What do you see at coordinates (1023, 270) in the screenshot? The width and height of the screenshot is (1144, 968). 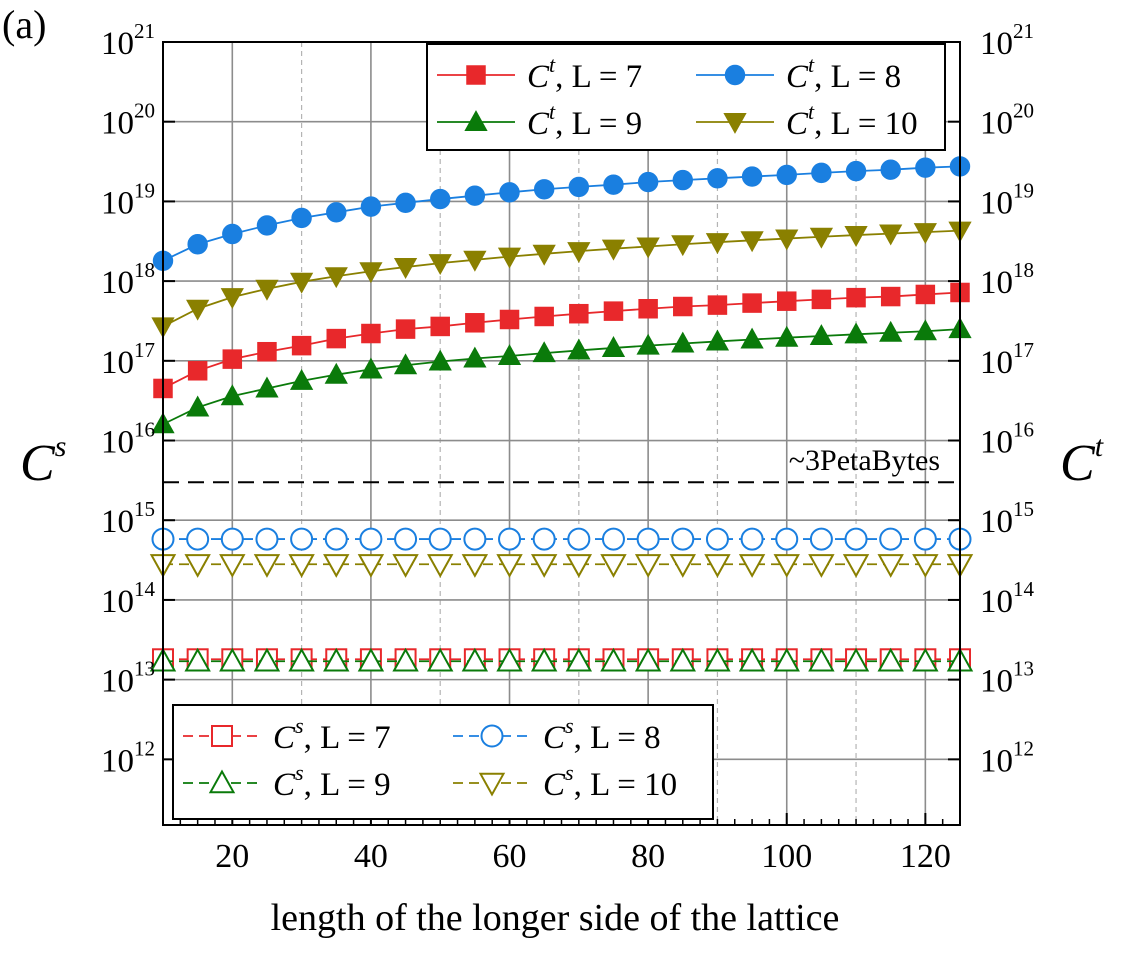 I see `y-tick-exponent: 18` at bounding box center [1023, 270].